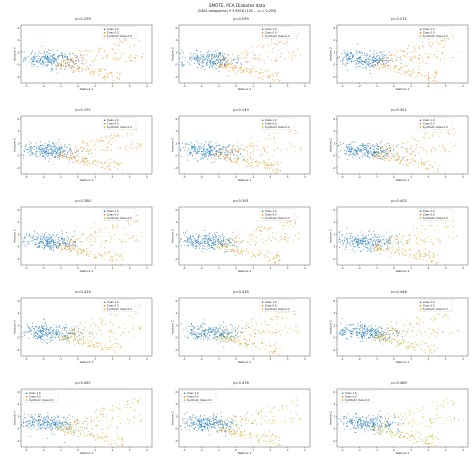 This screenshot has height=474, width=474. I want to click on x-tick-label: 3, so click(288, 268).